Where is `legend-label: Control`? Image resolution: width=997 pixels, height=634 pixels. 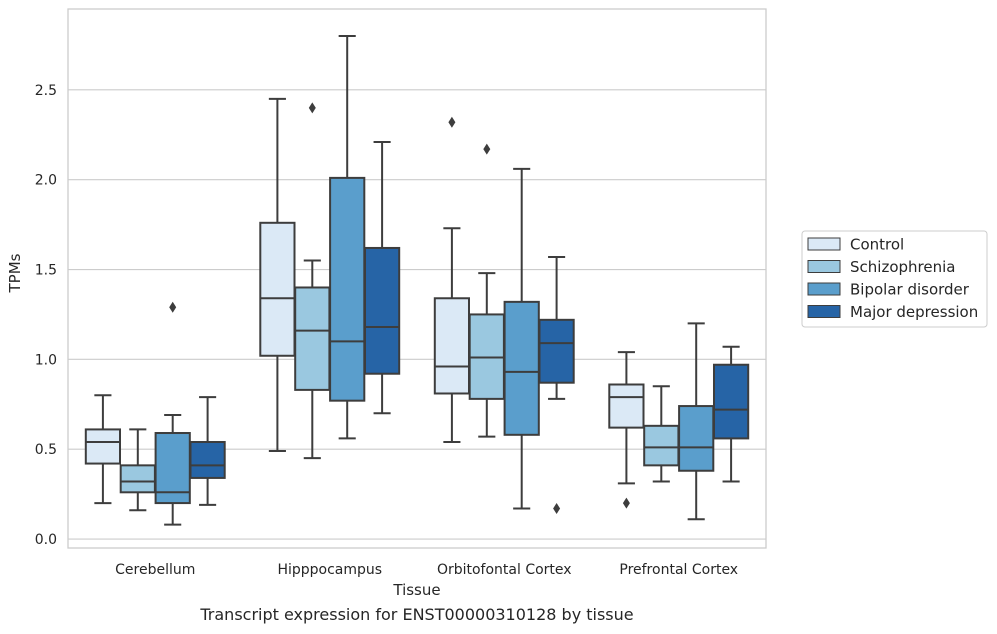 legend-label: Control is located at coordinates (877, 245).